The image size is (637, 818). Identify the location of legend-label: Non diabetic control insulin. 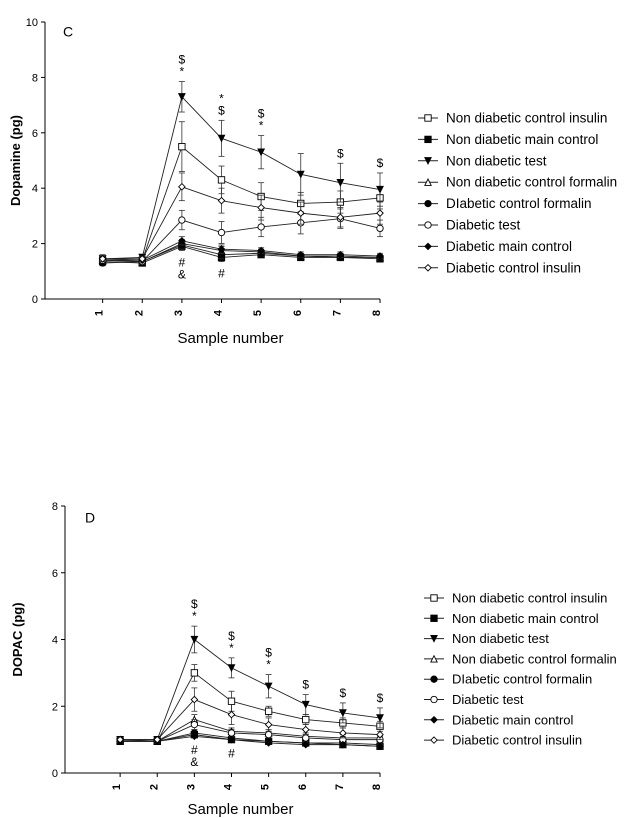
(526, 118).